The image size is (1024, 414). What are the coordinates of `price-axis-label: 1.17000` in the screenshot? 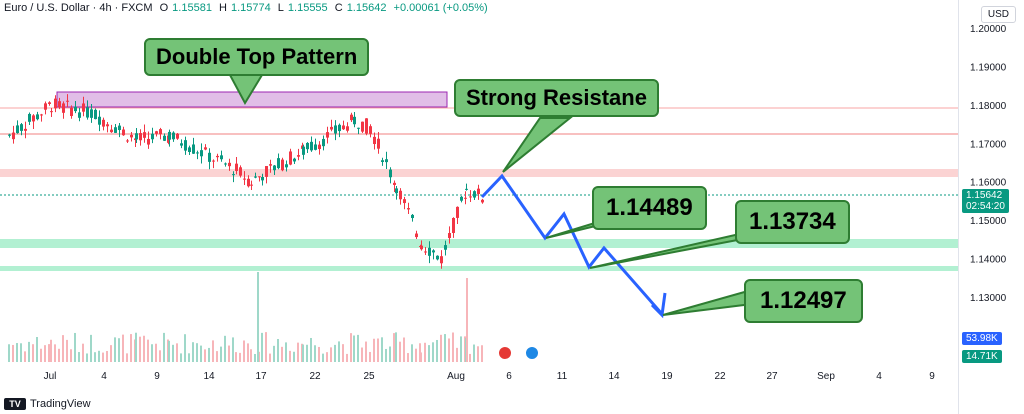 It's located at (988, 144).